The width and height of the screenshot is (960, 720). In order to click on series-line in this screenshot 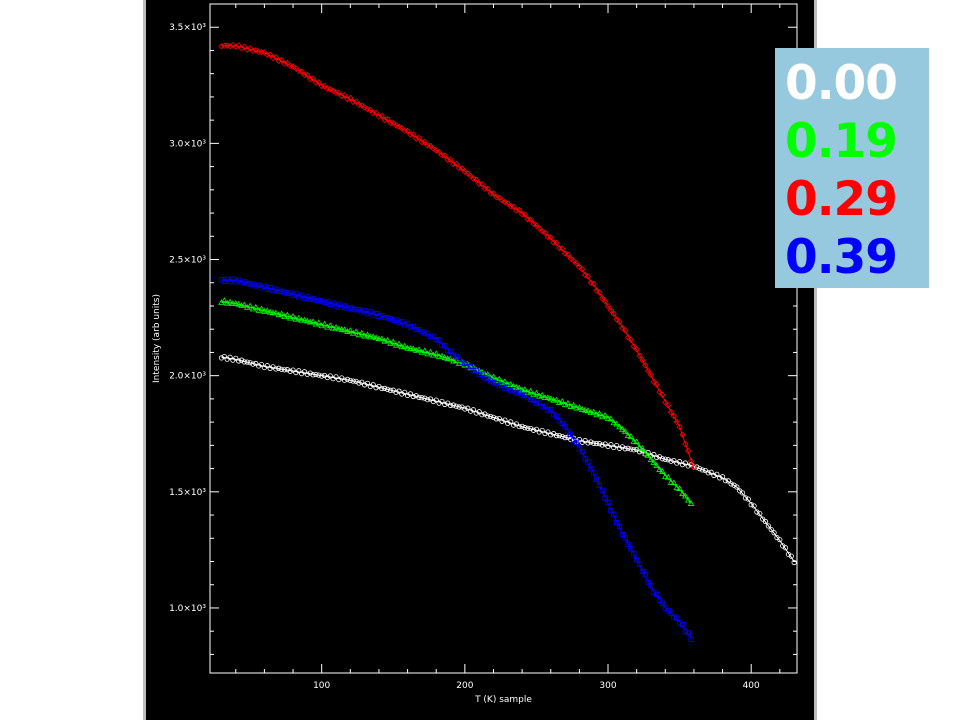, I will do `click(456, 402)`.